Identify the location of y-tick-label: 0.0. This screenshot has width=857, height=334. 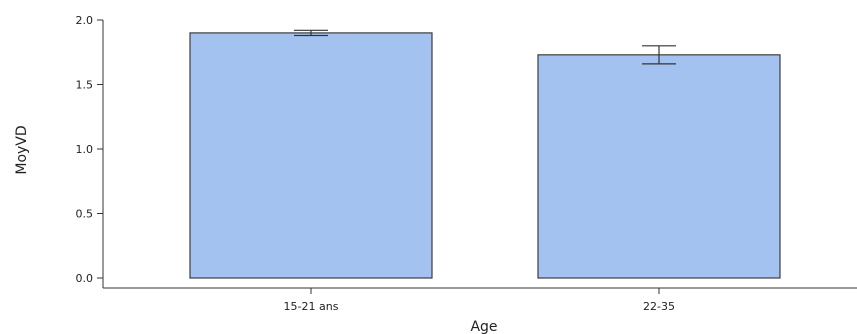
(85, 278).